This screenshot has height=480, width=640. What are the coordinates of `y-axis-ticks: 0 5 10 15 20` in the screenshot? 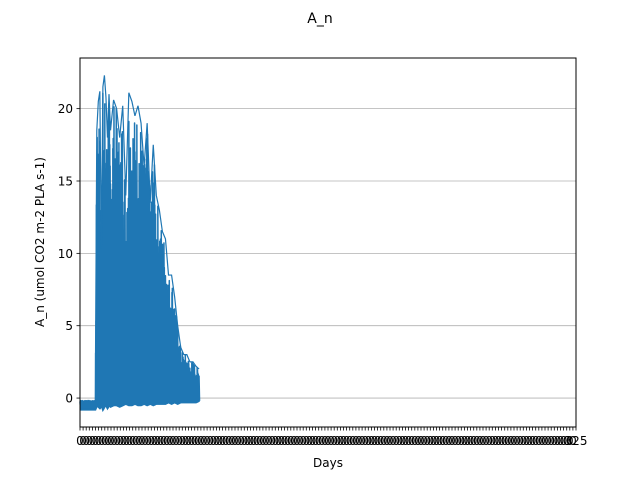 It's located at (69, 254).